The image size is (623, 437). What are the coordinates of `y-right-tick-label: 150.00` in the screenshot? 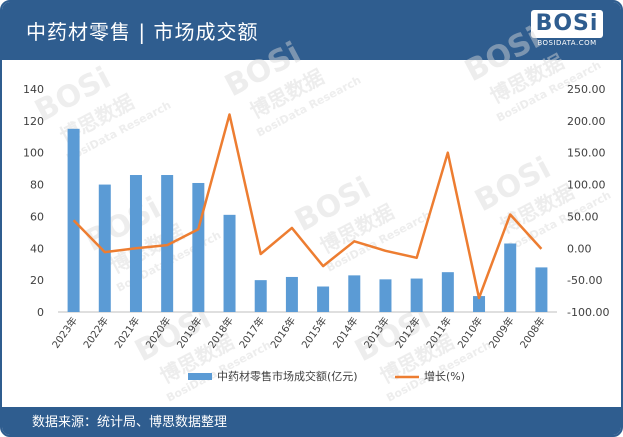 It's located at (586, 153).